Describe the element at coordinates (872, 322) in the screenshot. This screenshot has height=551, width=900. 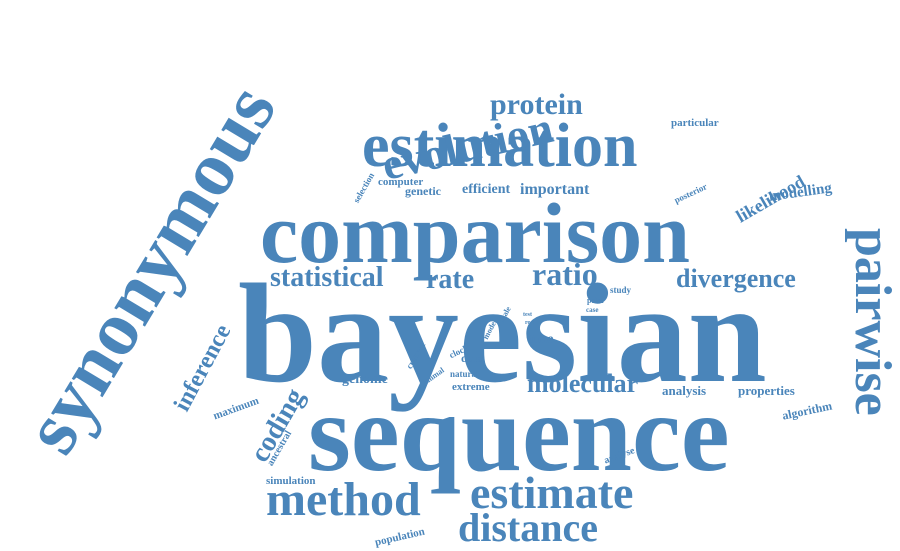
I see `word-pairwise: pairwise` at that location.